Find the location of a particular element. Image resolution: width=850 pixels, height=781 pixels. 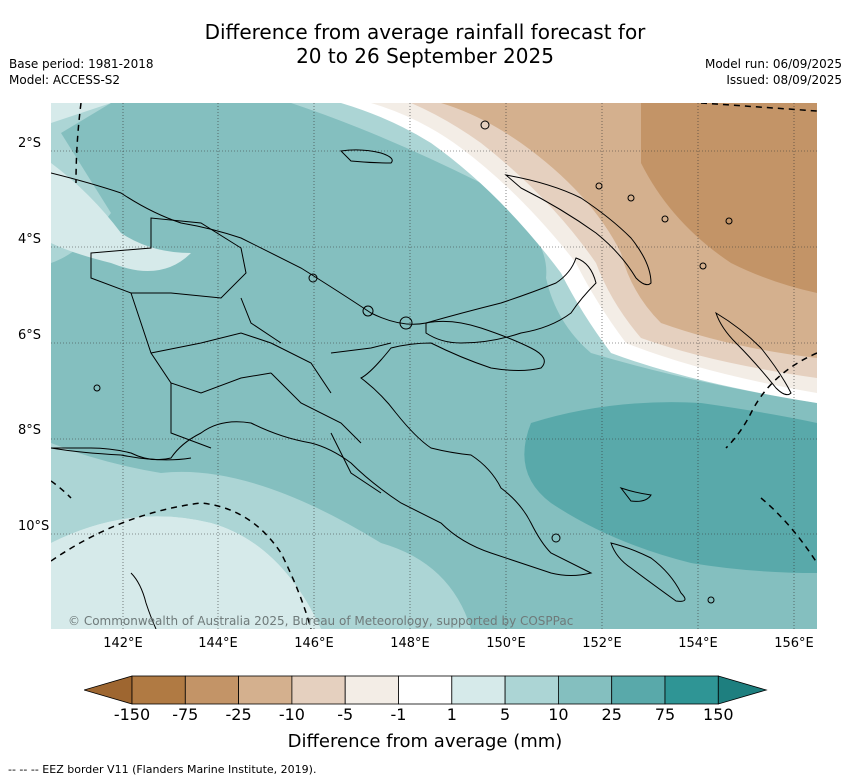

color-legend is located at coordinates (426, 690).